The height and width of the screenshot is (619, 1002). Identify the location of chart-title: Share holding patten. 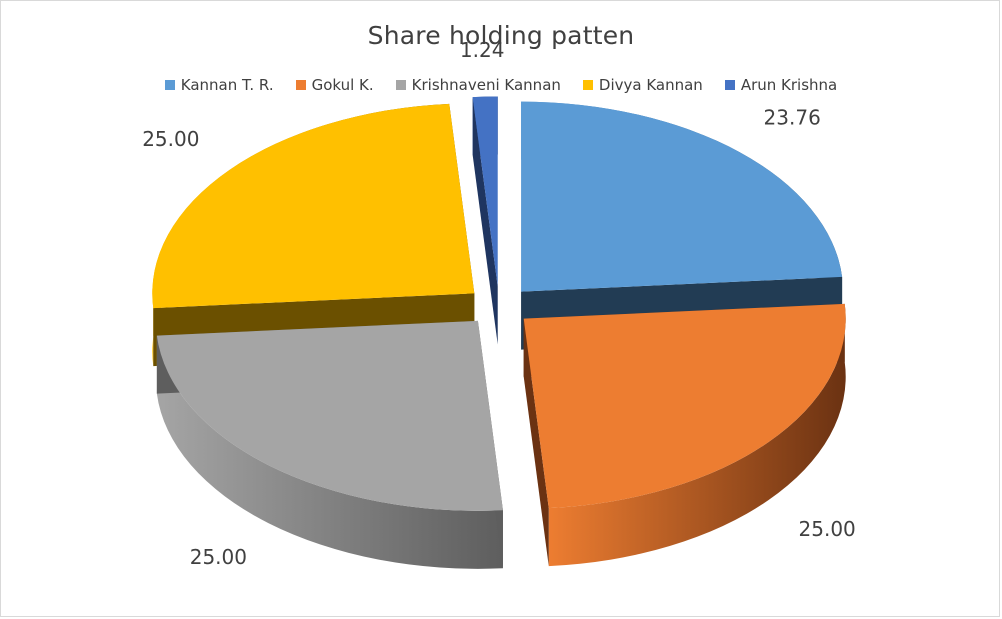
(501, 35).